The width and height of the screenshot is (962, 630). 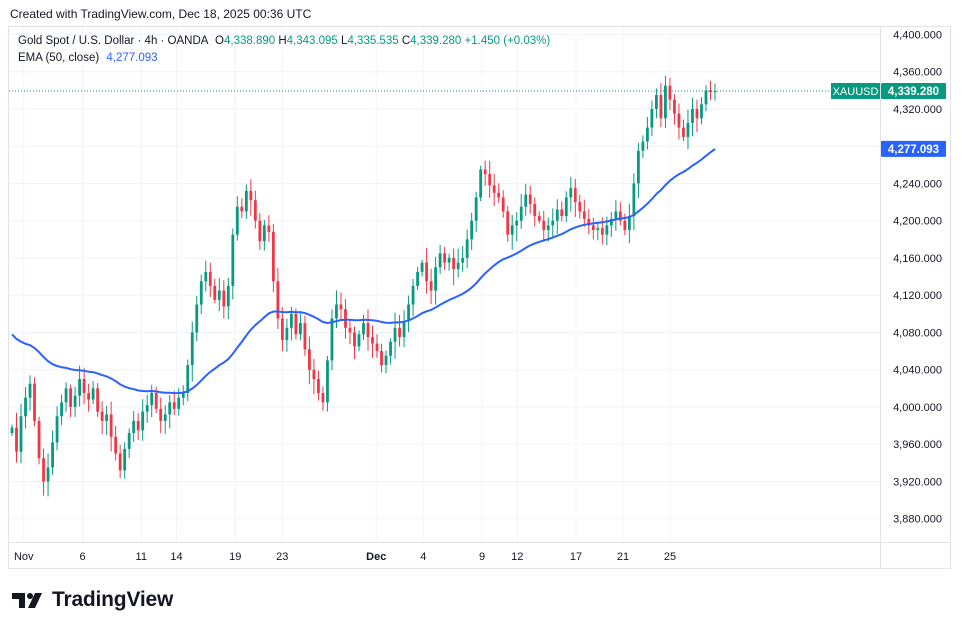 What do you see at coordinates (517, 557) in the screenshot?
I see `x-tick-label: 12` at bounding box center [517, 557].